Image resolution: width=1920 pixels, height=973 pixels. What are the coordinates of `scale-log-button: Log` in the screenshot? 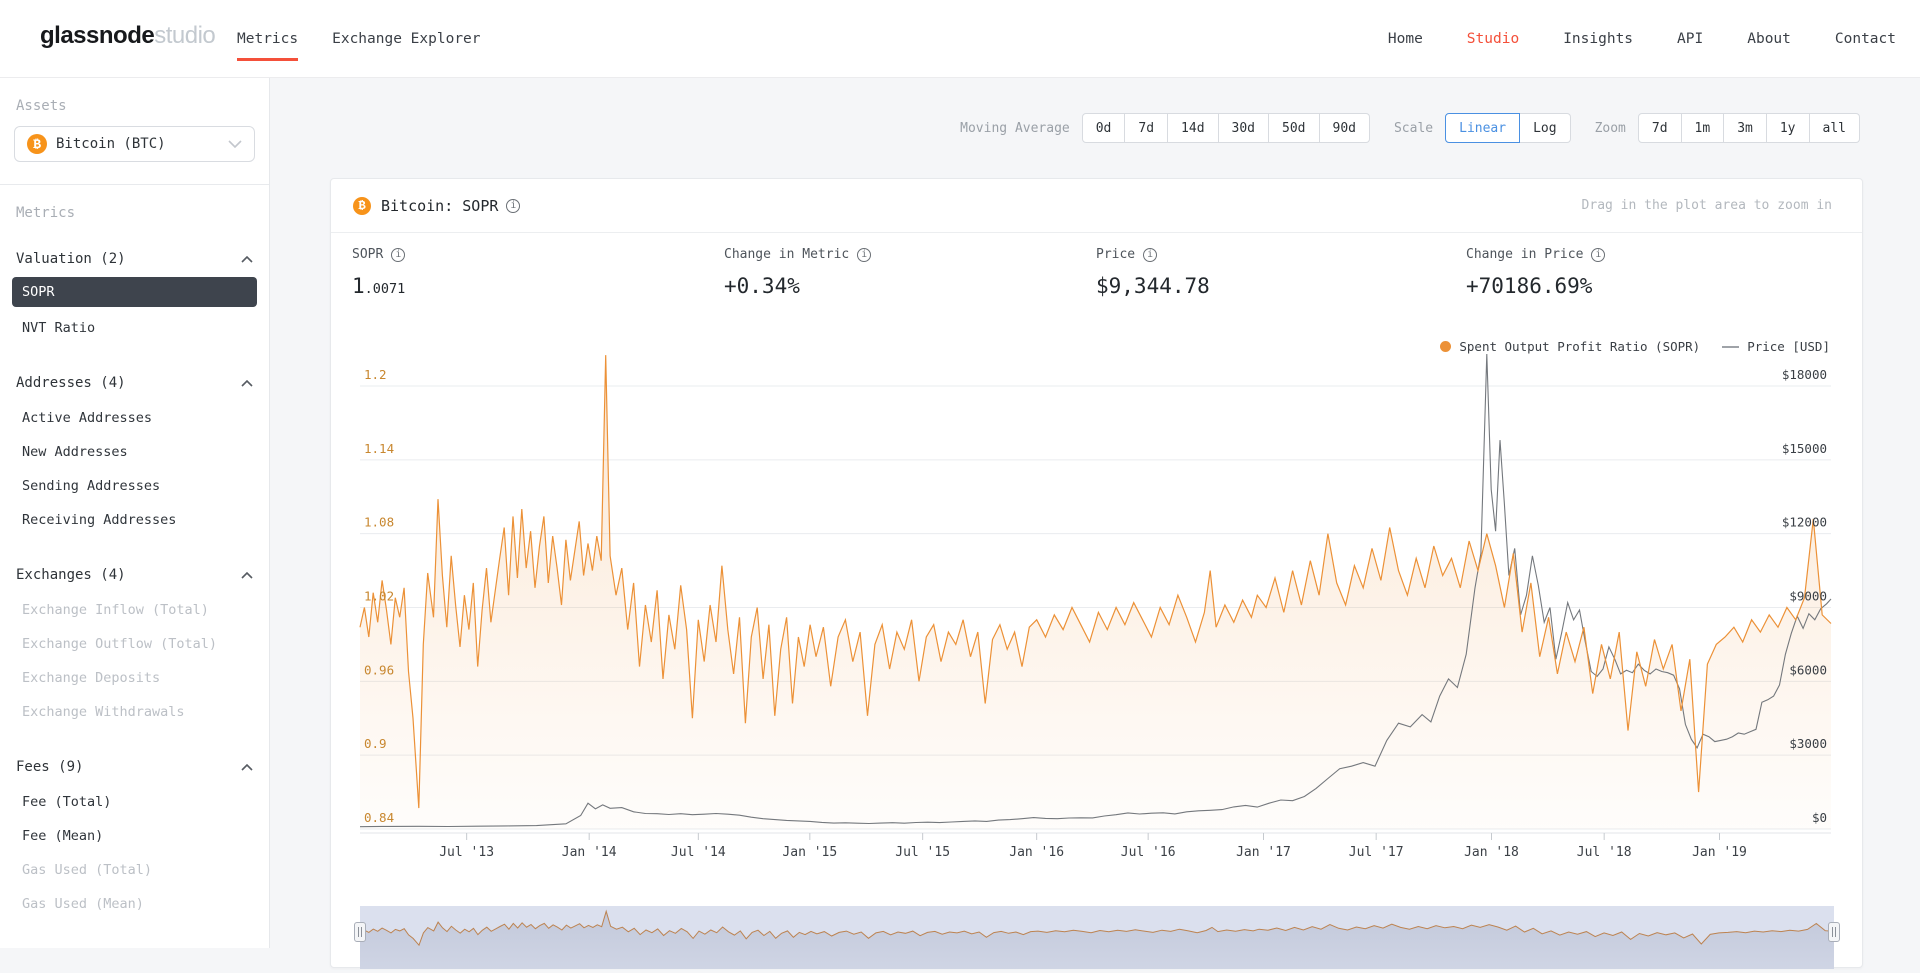 It's located at (1545, 128).